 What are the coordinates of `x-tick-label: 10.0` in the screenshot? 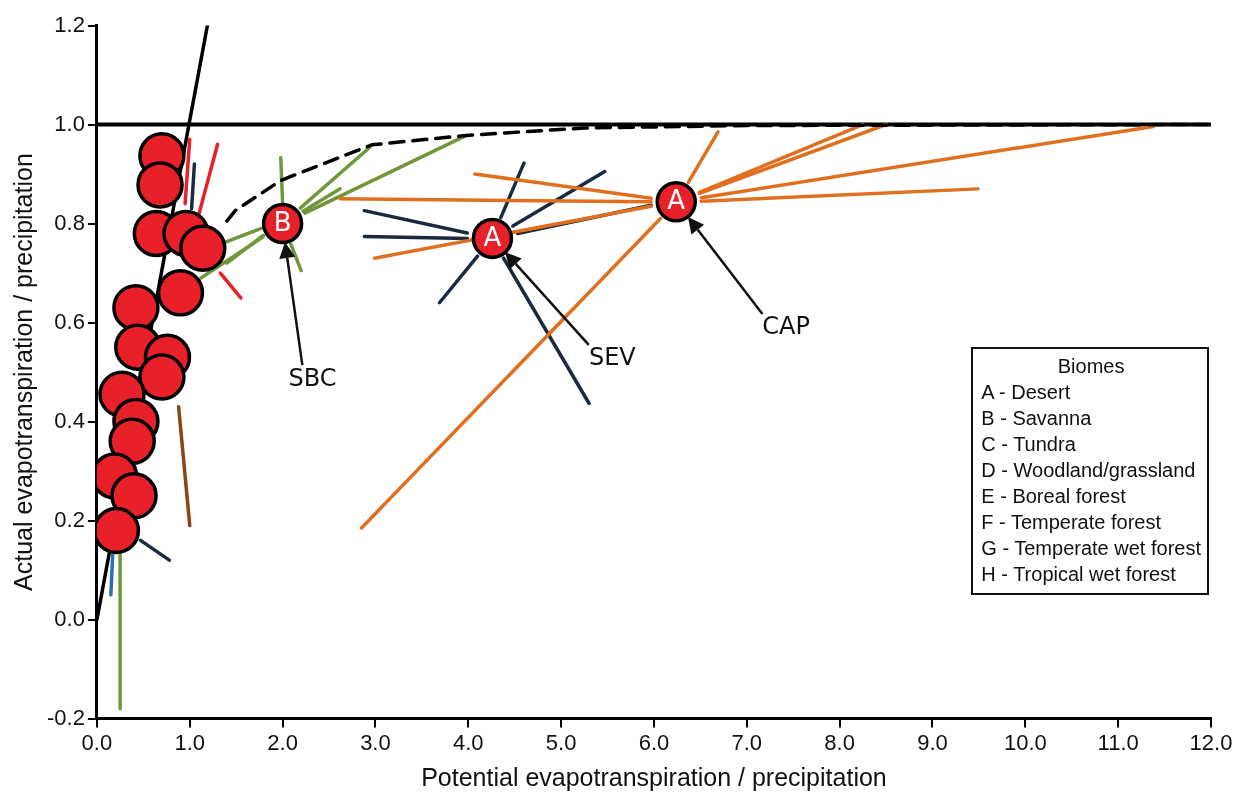 It's located at (1025, 742).